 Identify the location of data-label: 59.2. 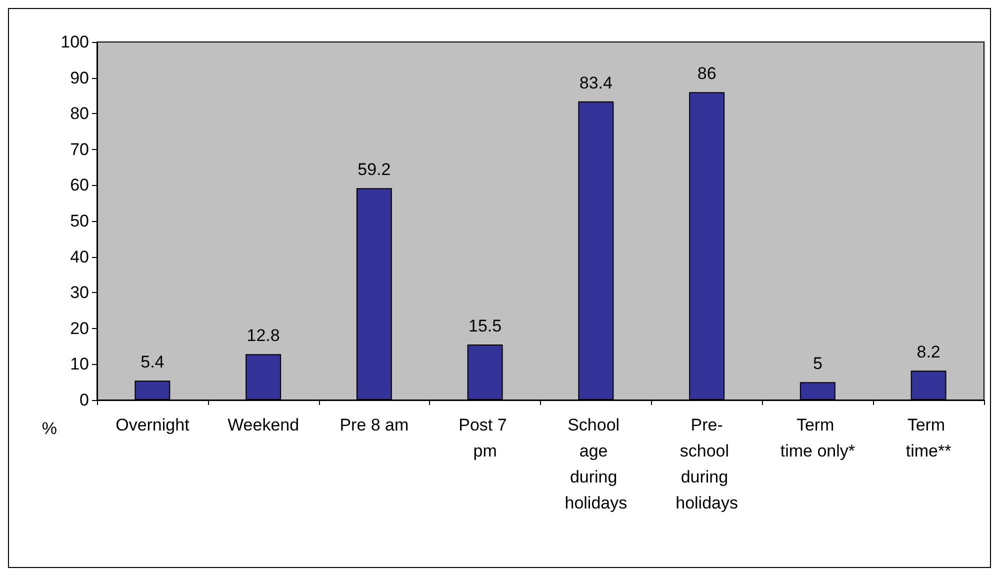
(374, 170).